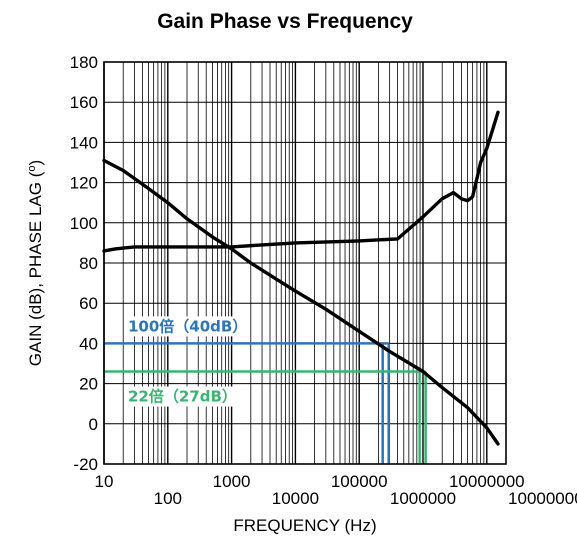  I want to click on y-axis-label: GAIN (dB), PHASE LAG (o), so click(35, 263).